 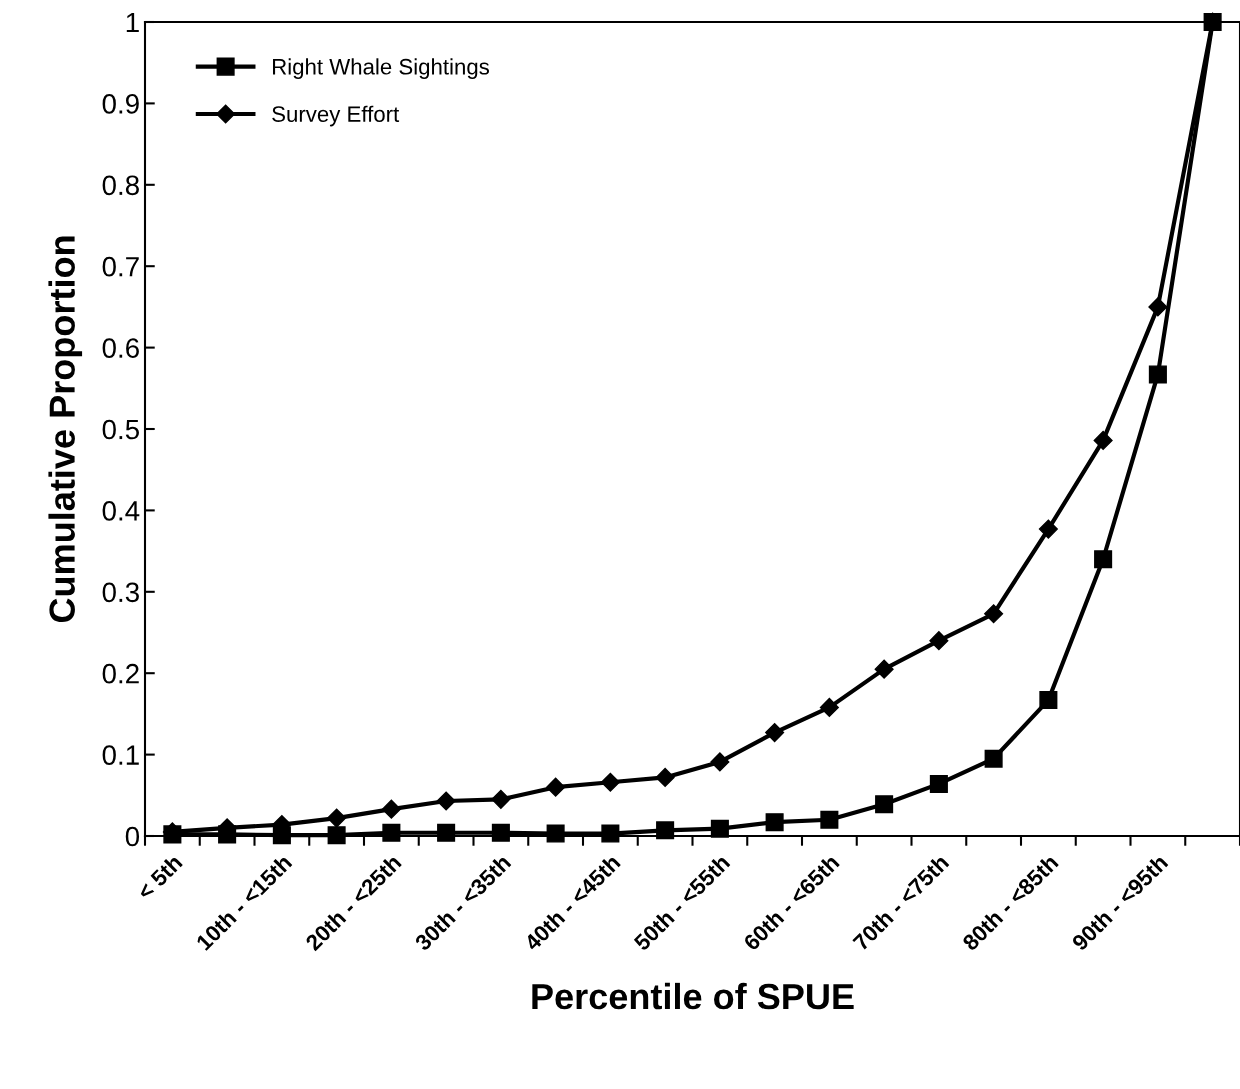 What do you see at coordinates (120, 673) in the screenshot?
I see `y-tick-label: 0.2` at bounding box center [120, 673].